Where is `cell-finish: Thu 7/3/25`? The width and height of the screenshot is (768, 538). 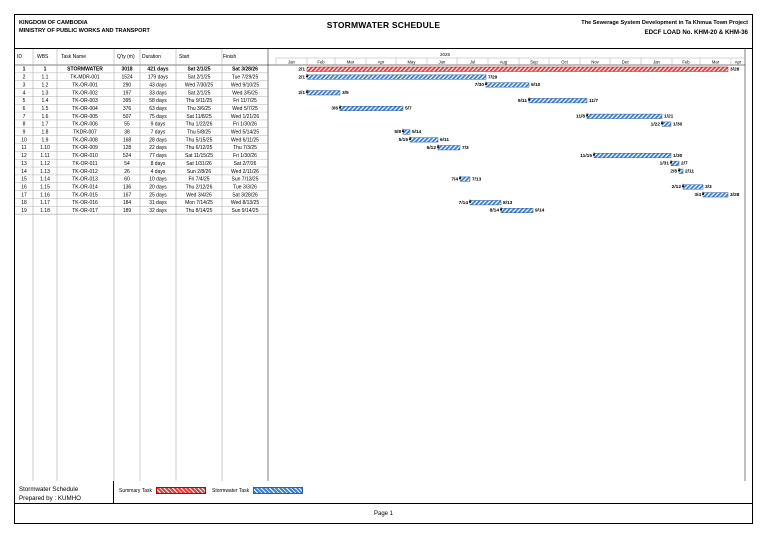 cell-finish: Thu 7/3/25 is located at coordinates (245, 148).